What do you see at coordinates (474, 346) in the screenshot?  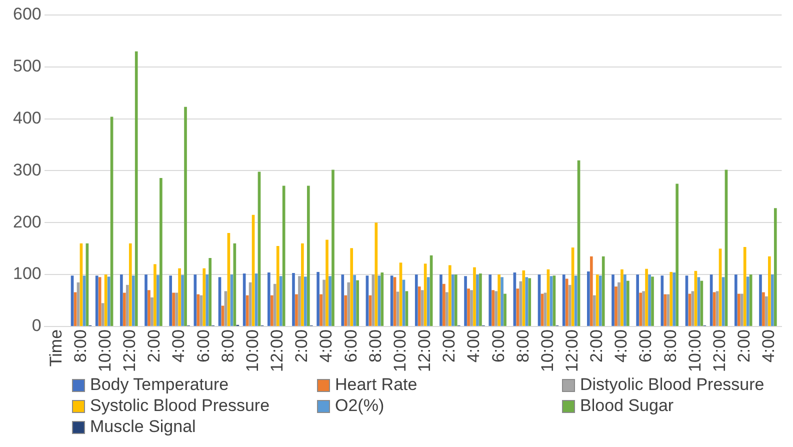 I see `x-tick-label: 4:00` at bounding box center [474, 346].